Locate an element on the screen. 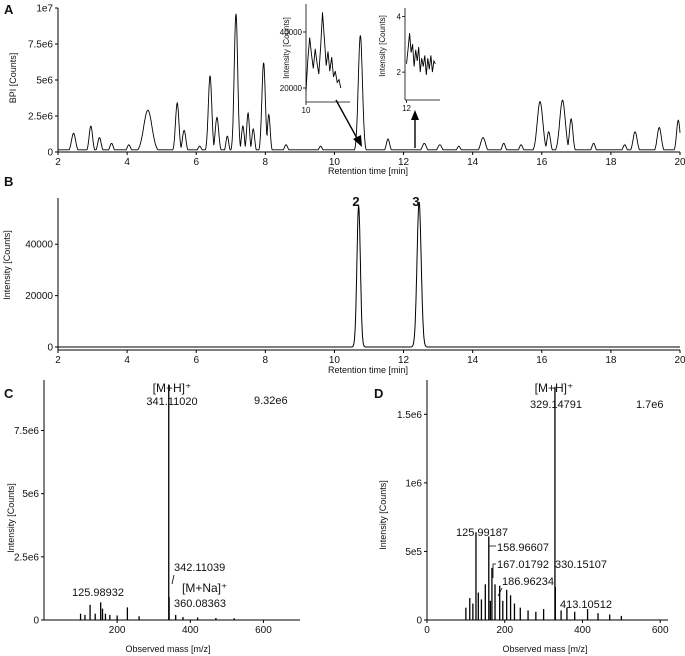 This screenshot has width=685, height=656. c-mna-mz-label: 360.08363 is located at coordinates (200, 604).